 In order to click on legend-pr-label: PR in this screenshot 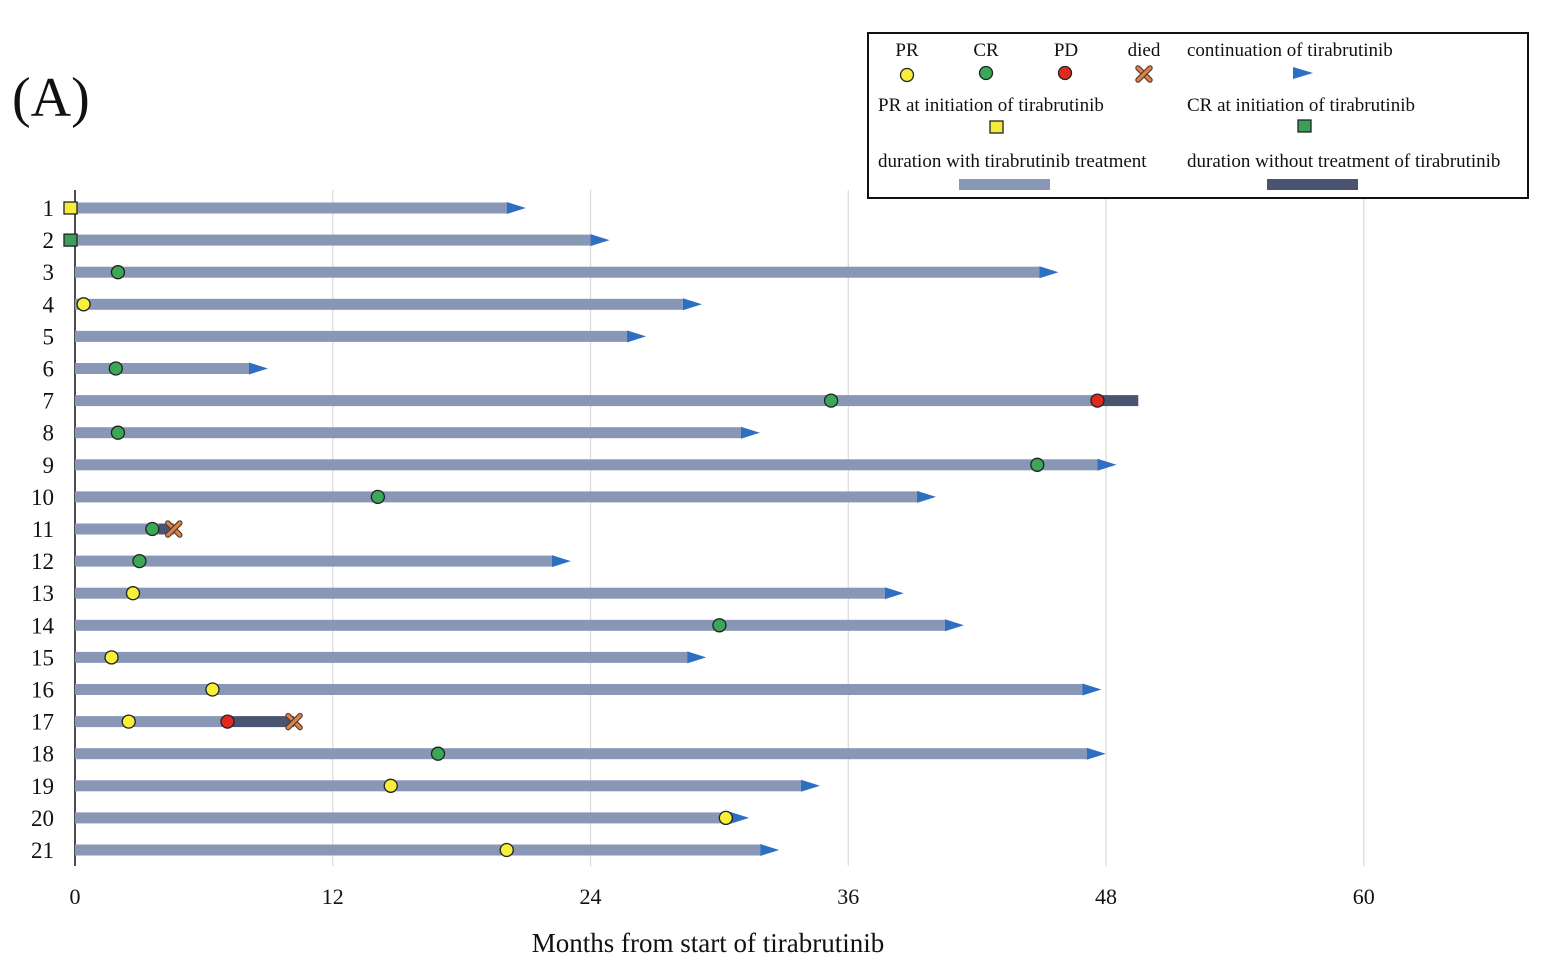, I will do `click(907, 50)`.